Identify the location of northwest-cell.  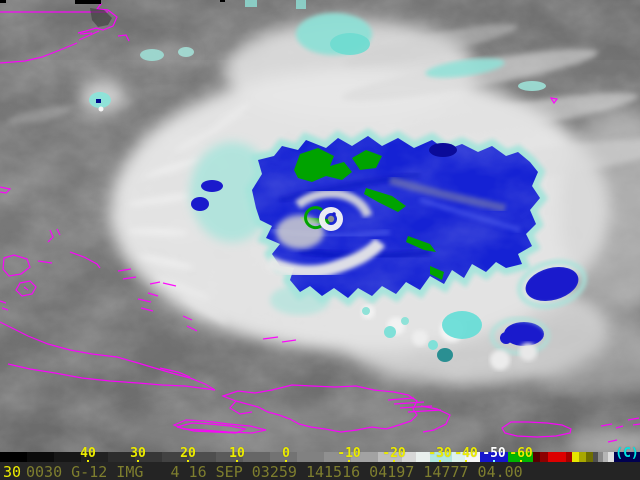
(141, 79).